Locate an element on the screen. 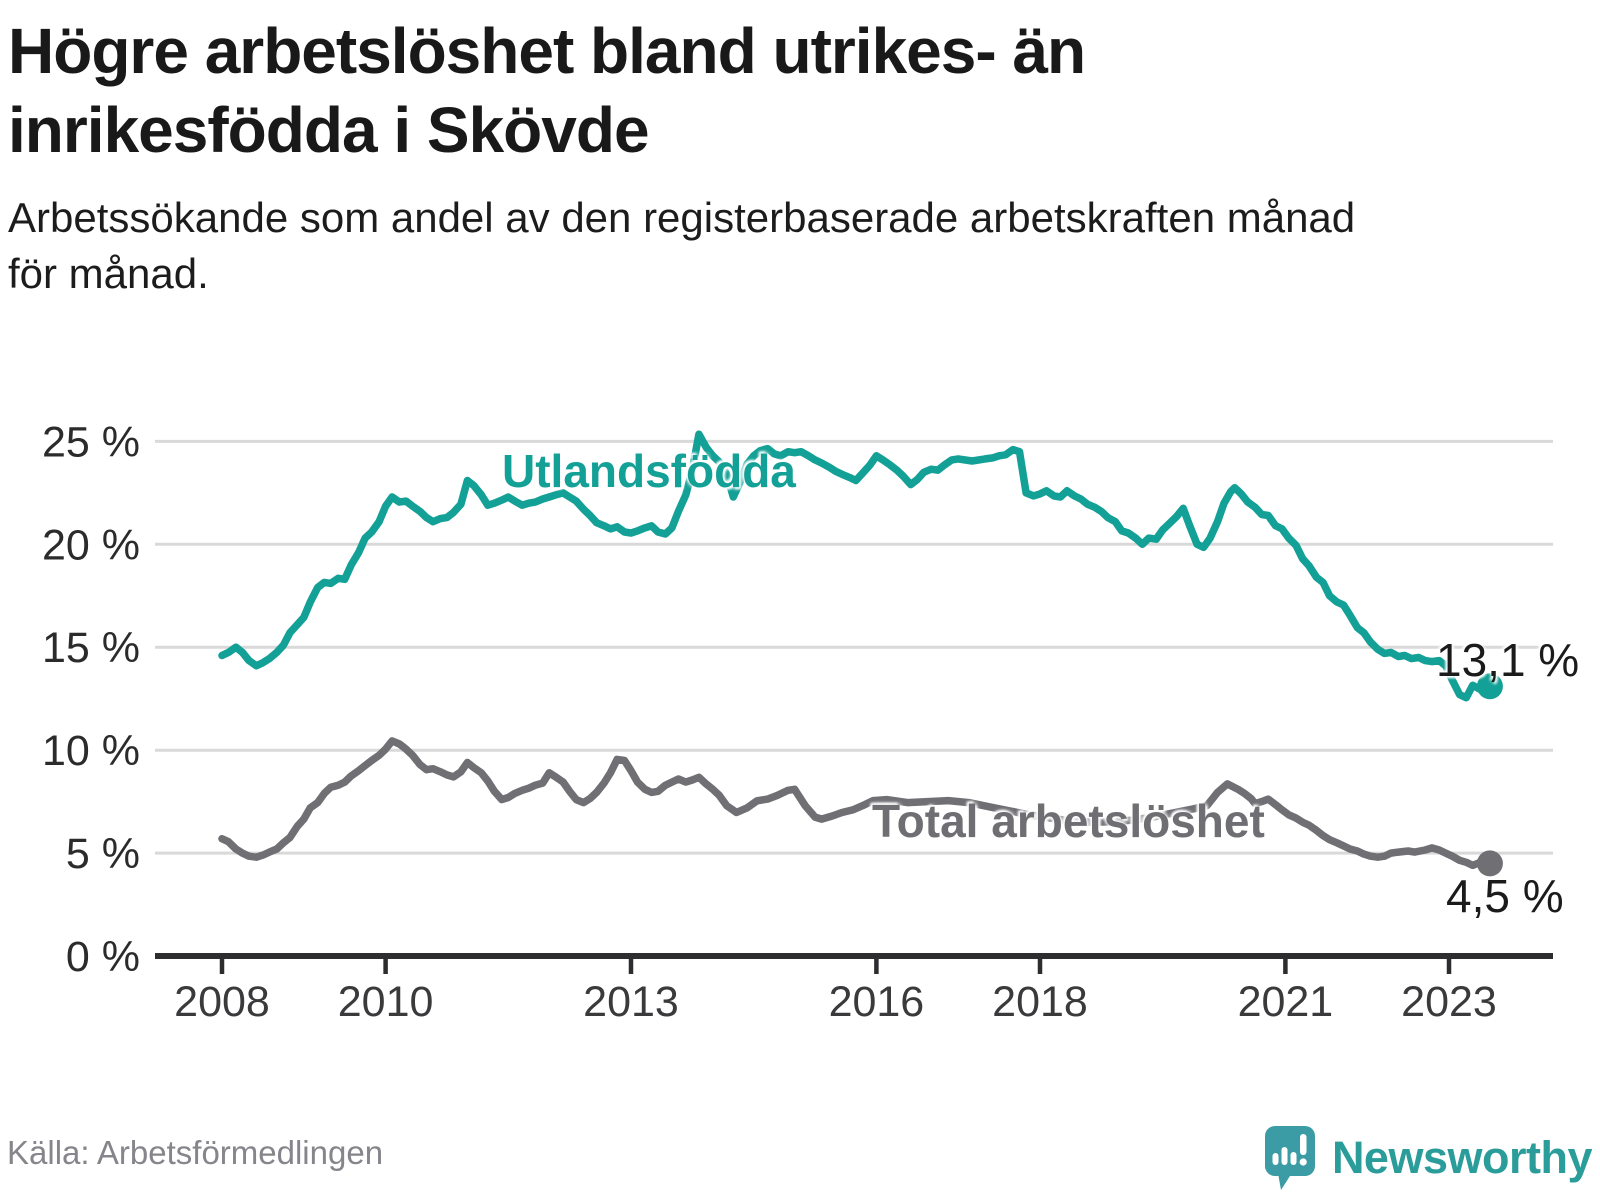 Image resolution: width=1600 pixels, height=1200 pixels. y-axis-label-15: 15 % is located at coordinates (91, 648).